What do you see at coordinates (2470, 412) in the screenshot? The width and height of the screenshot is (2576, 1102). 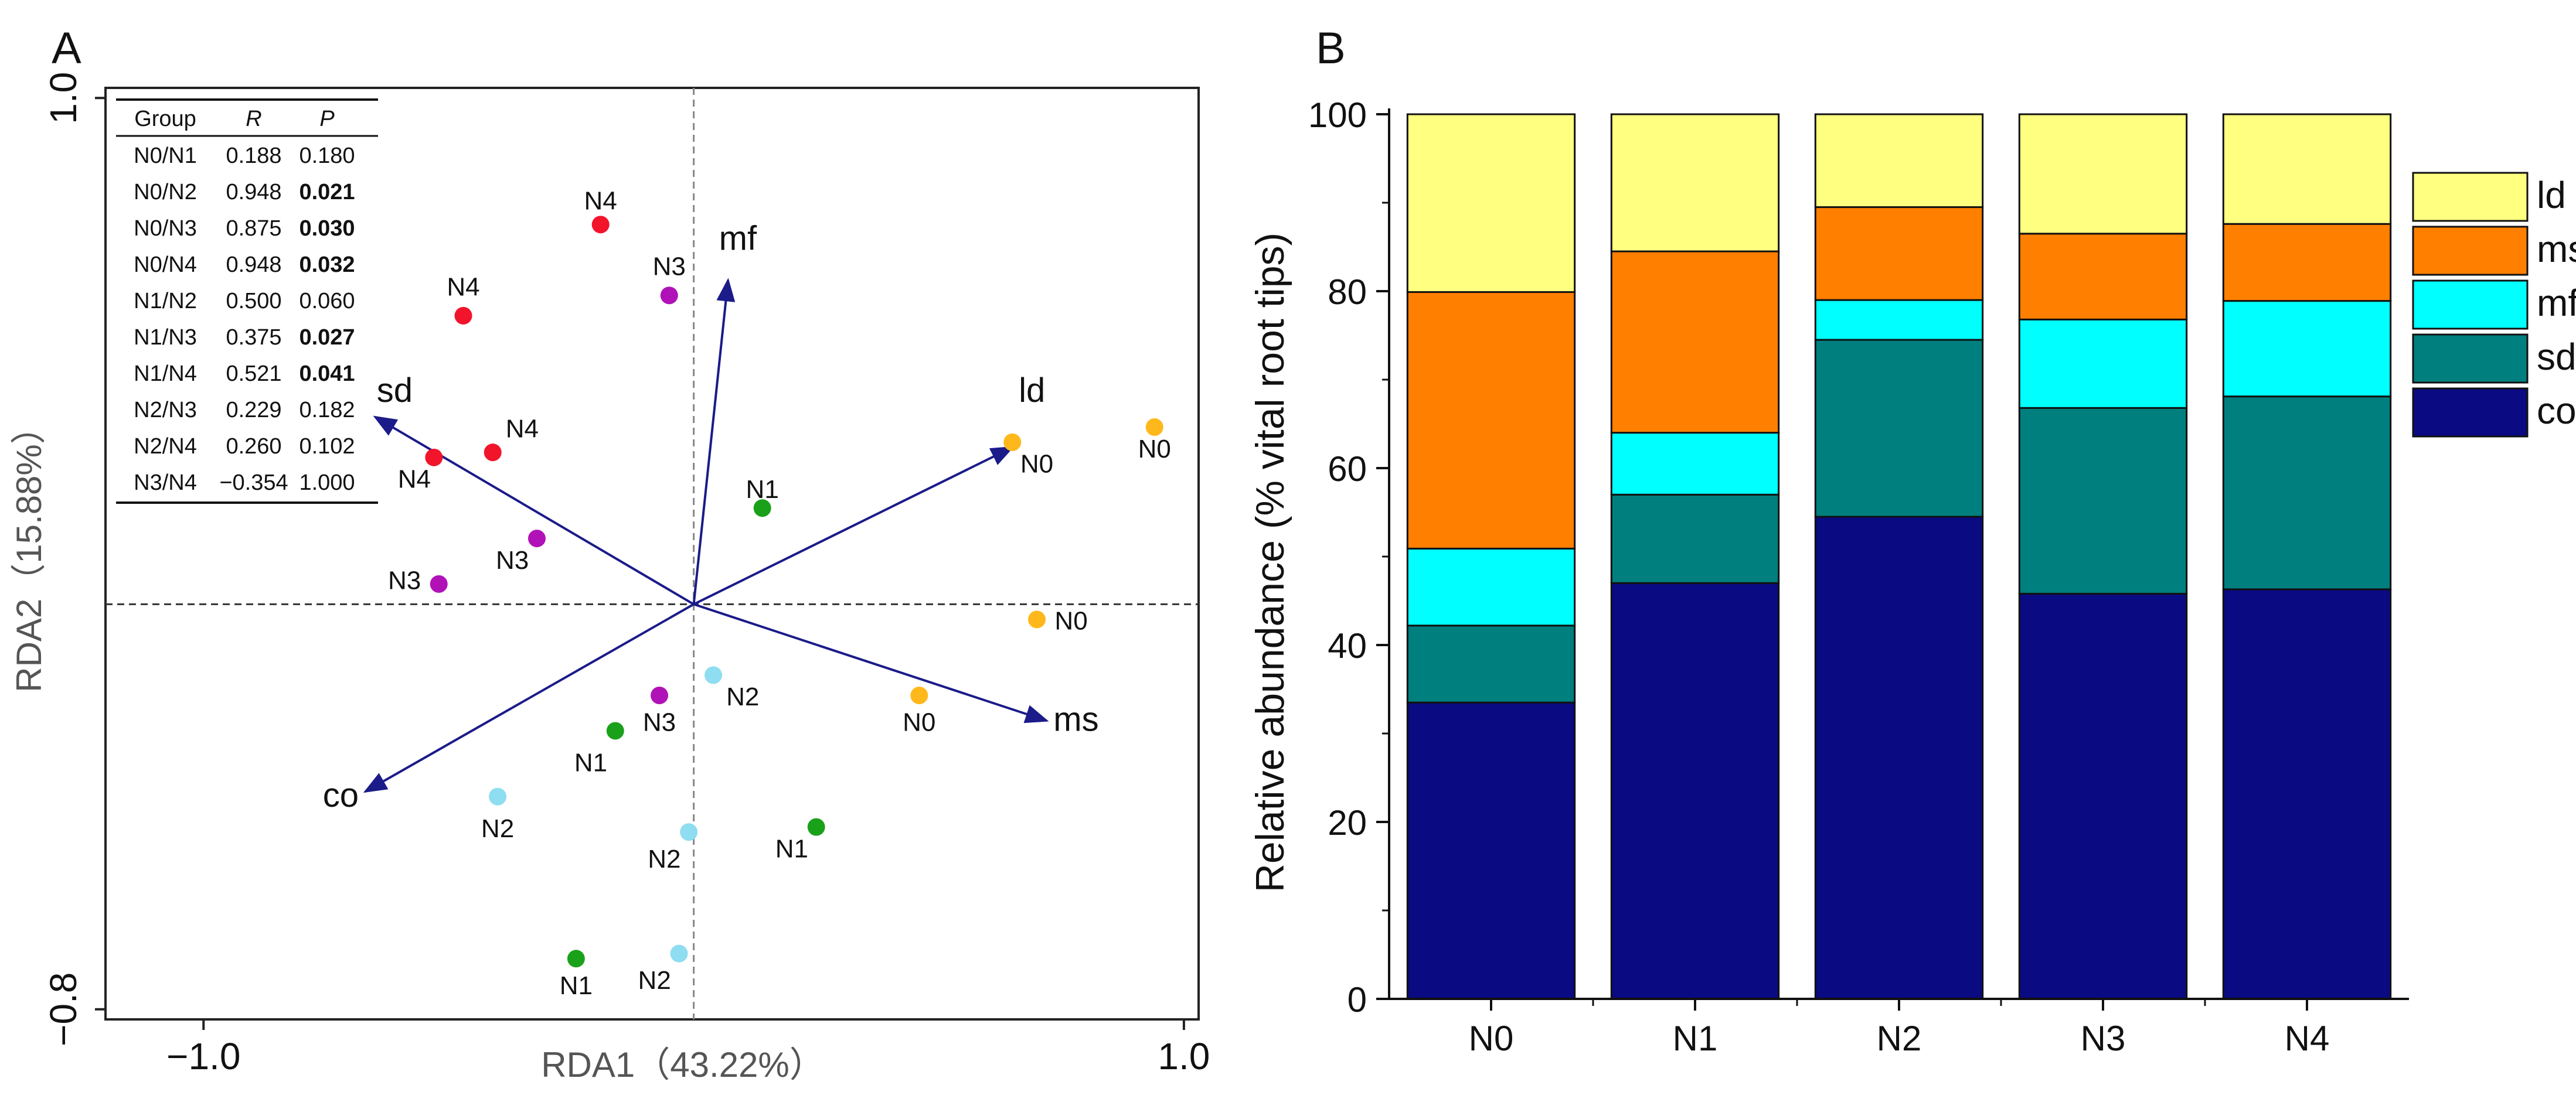 I see `legend-swatch-co` at bounding box center [2470, 412].